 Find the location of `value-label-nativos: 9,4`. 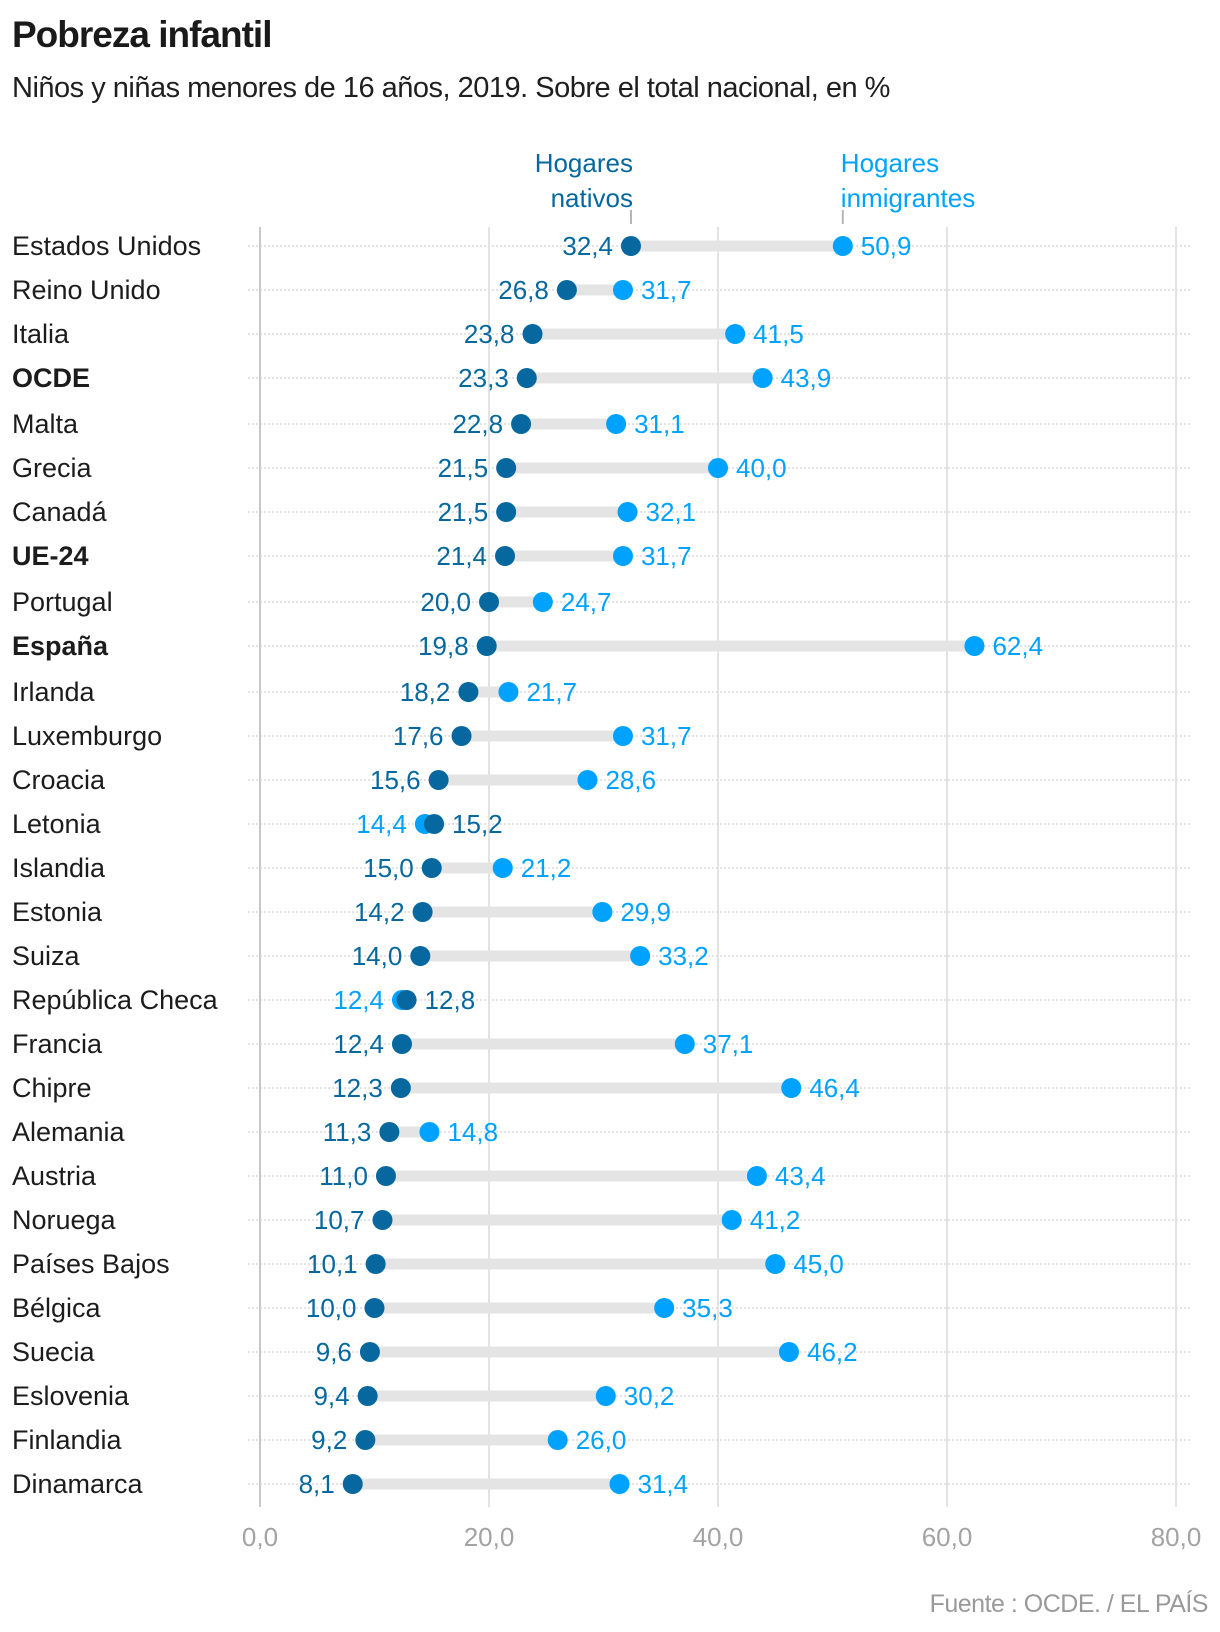

value-label-nativos: 9,4 is located at coordinates (331, 1396).